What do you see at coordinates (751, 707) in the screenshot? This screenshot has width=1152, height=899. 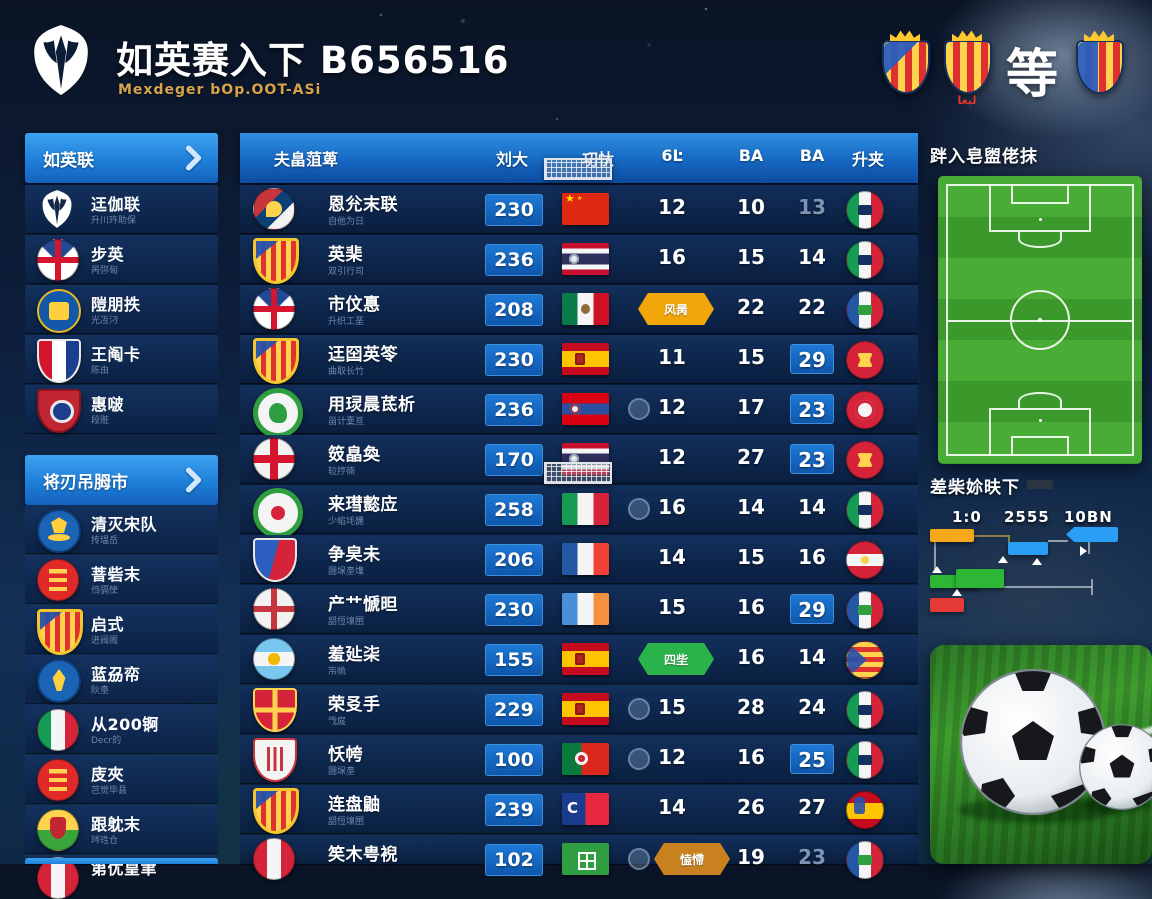 I see `stat-value: 28` at bounding box center [751, 707].